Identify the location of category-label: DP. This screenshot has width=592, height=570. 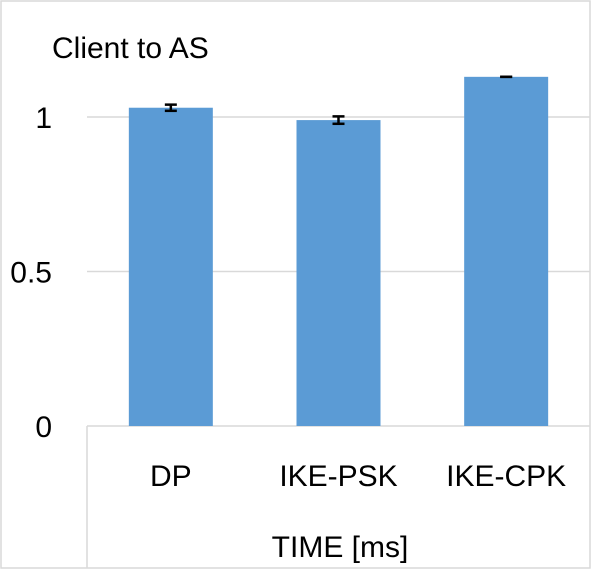
(171, 476).